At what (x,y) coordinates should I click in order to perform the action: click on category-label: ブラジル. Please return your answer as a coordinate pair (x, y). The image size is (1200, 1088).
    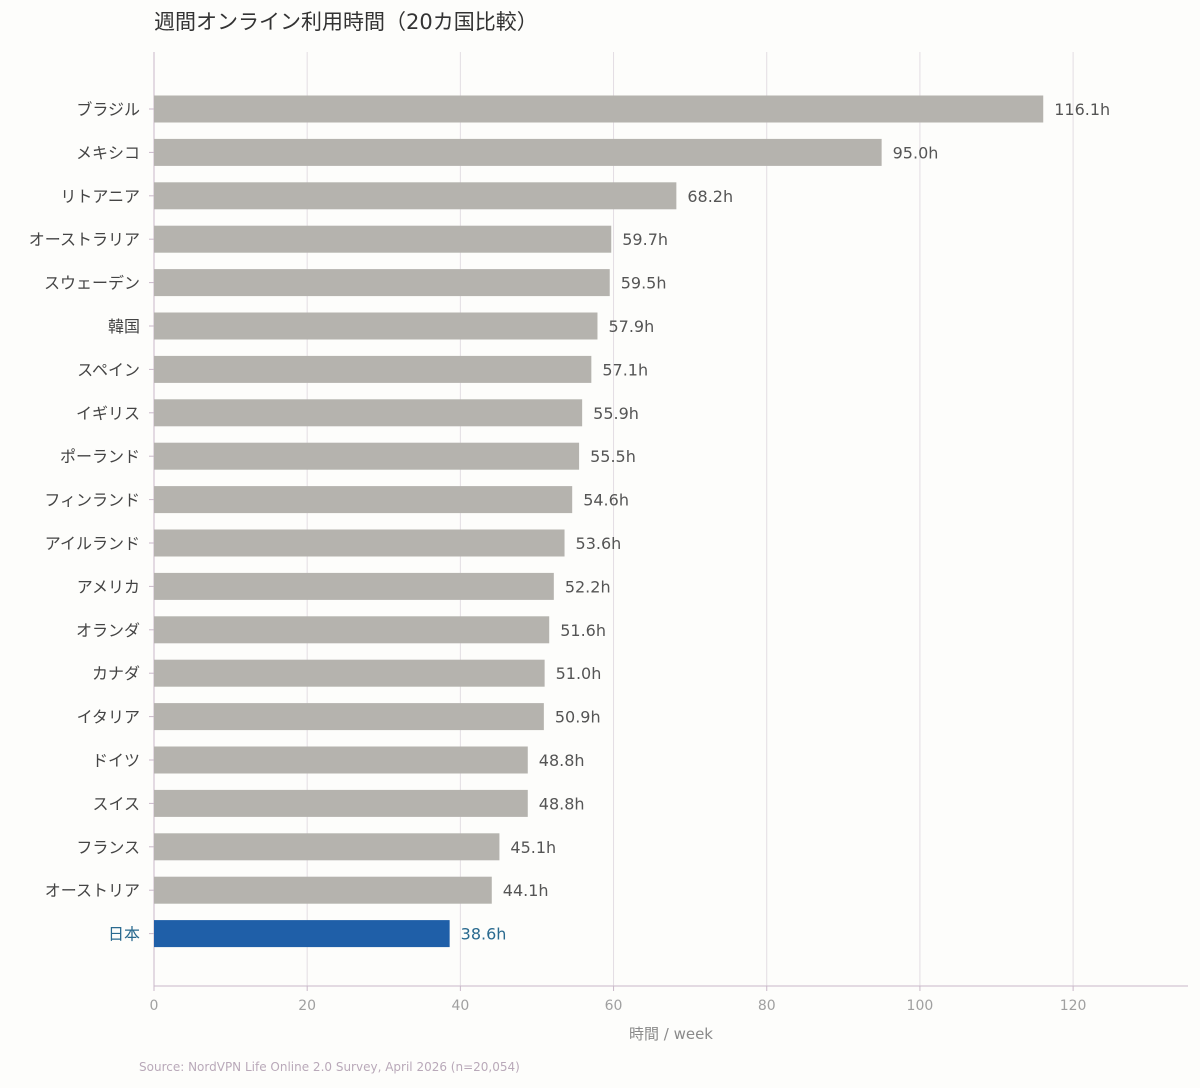
    Looking at the image, I should click on (108, 109).